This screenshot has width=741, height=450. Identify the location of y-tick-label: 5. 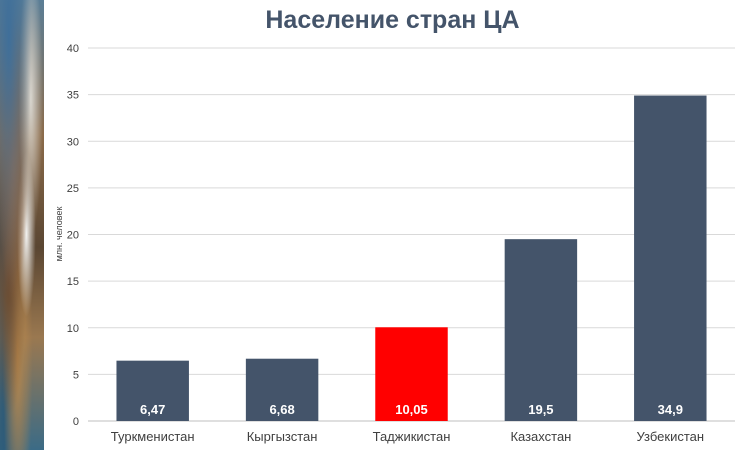
(76, 375).